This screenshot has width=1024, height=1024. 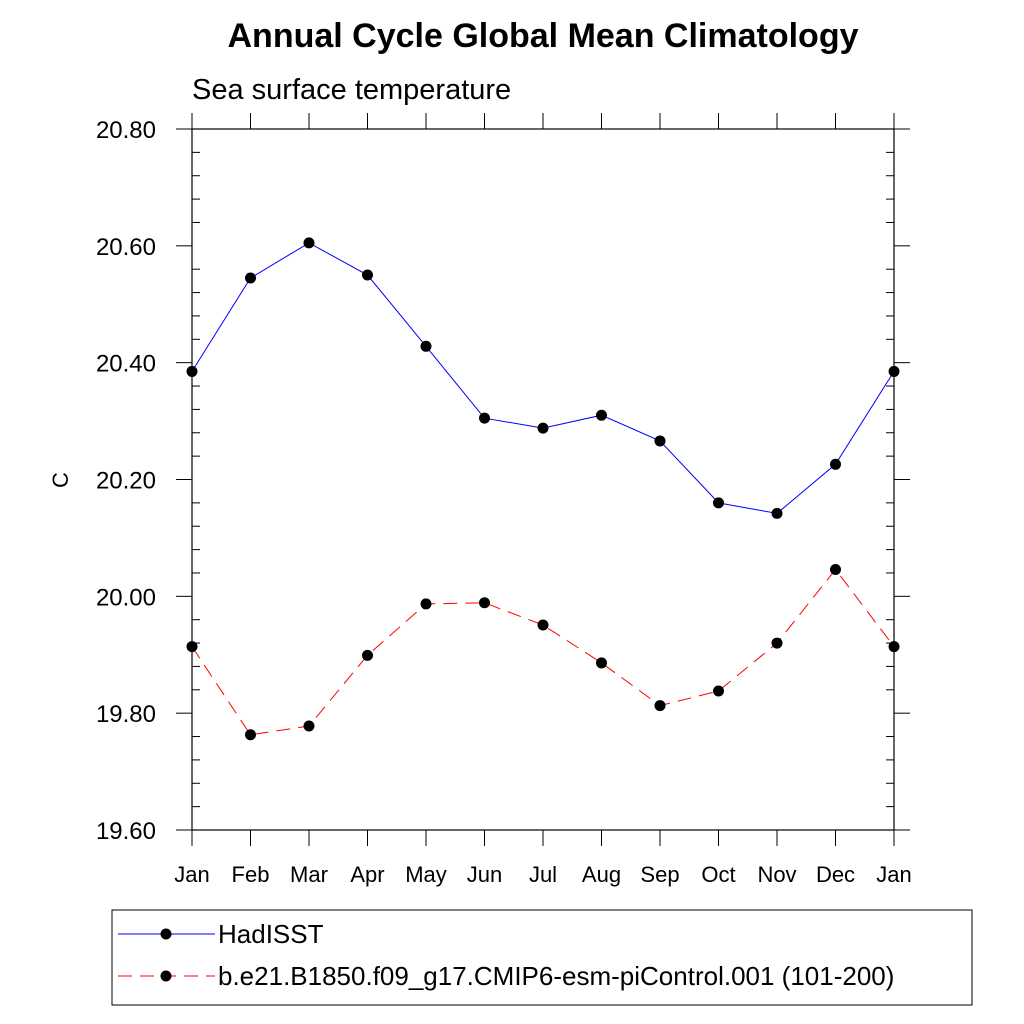 What do you see at coordinates (126, 247) in the screenshot?
I see `y-tick-label: 20.60` at bounding box center [126, 247].